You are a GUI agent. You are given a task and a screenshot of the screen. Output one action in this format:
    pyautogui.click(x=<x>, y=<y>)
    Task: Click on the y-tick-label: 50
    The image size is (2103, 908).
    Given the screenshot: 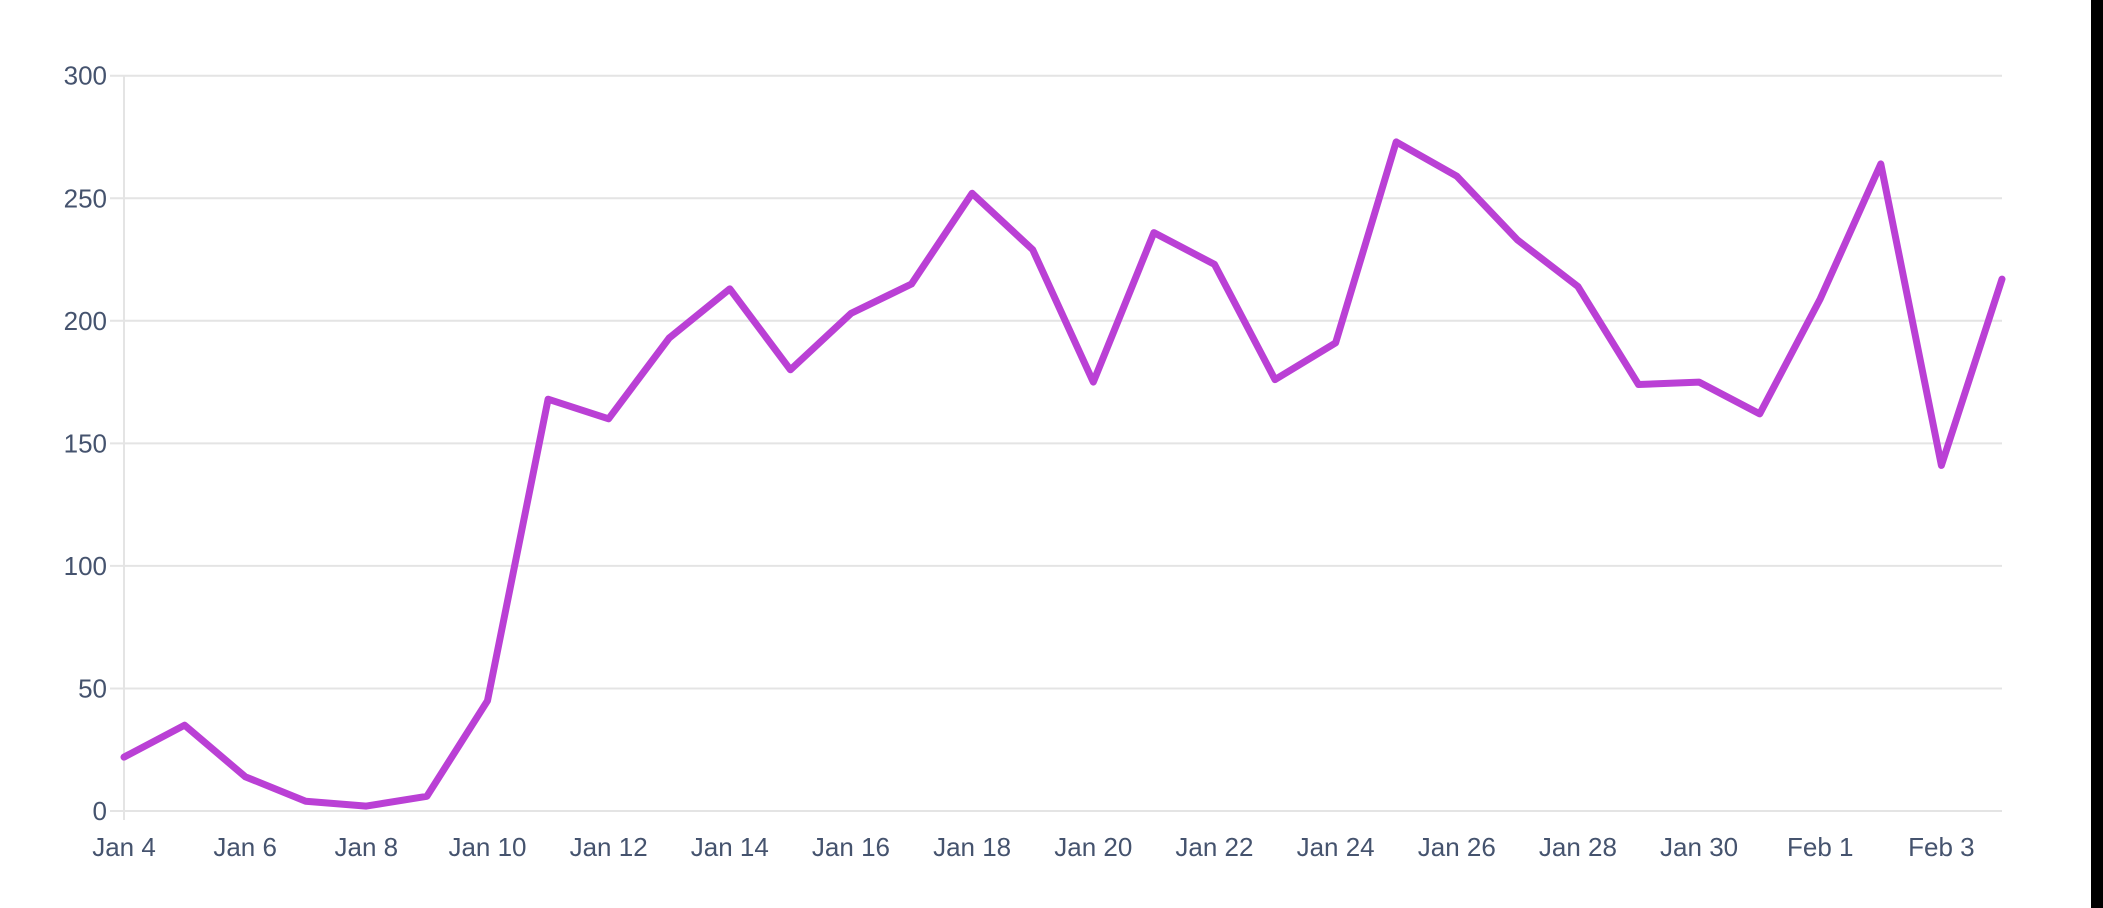 What is the action you would take?
    pyautogui.click(x=92, y=688)
    